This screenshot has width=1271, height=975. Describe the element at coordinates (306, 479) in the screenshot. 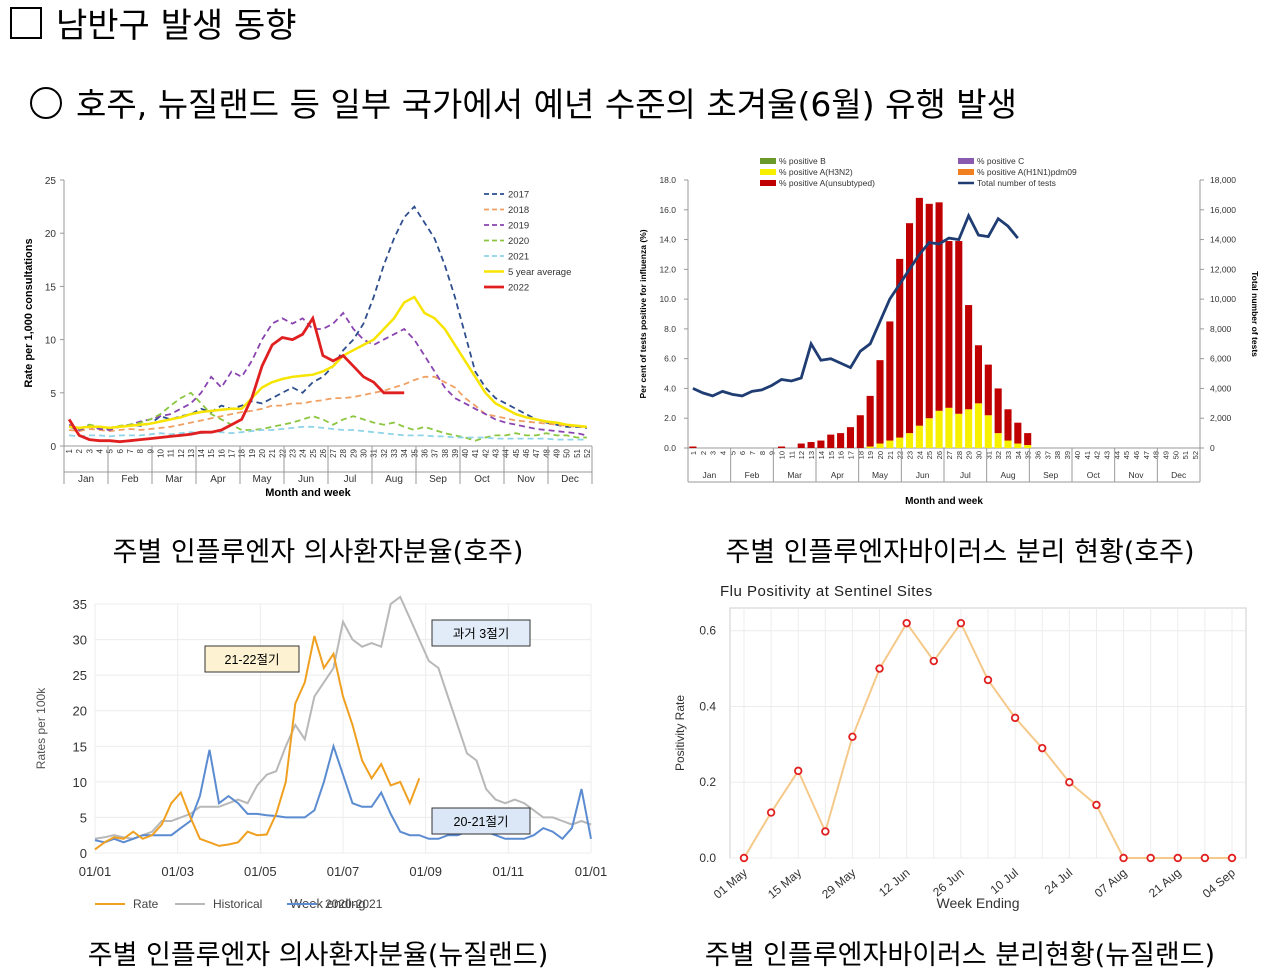

I see `x-month-label: Jun` at that location.